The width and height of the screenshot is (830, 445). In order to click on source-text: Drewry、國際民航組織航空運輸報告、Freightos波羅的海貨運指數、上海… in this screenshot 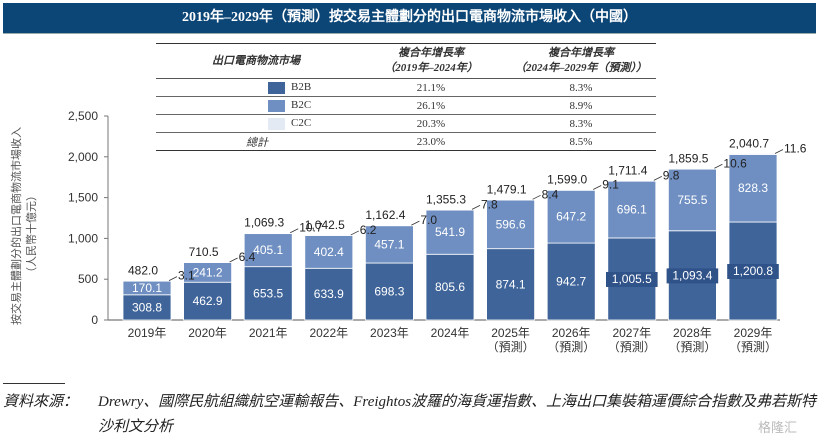, I will do `click(457, 414)`.